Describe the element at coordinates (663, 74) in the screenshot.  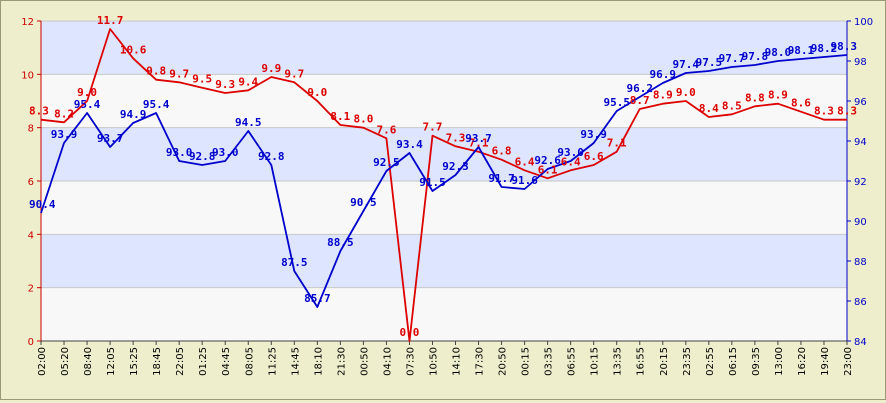
I see `data-label-right: 96.9` at that location.